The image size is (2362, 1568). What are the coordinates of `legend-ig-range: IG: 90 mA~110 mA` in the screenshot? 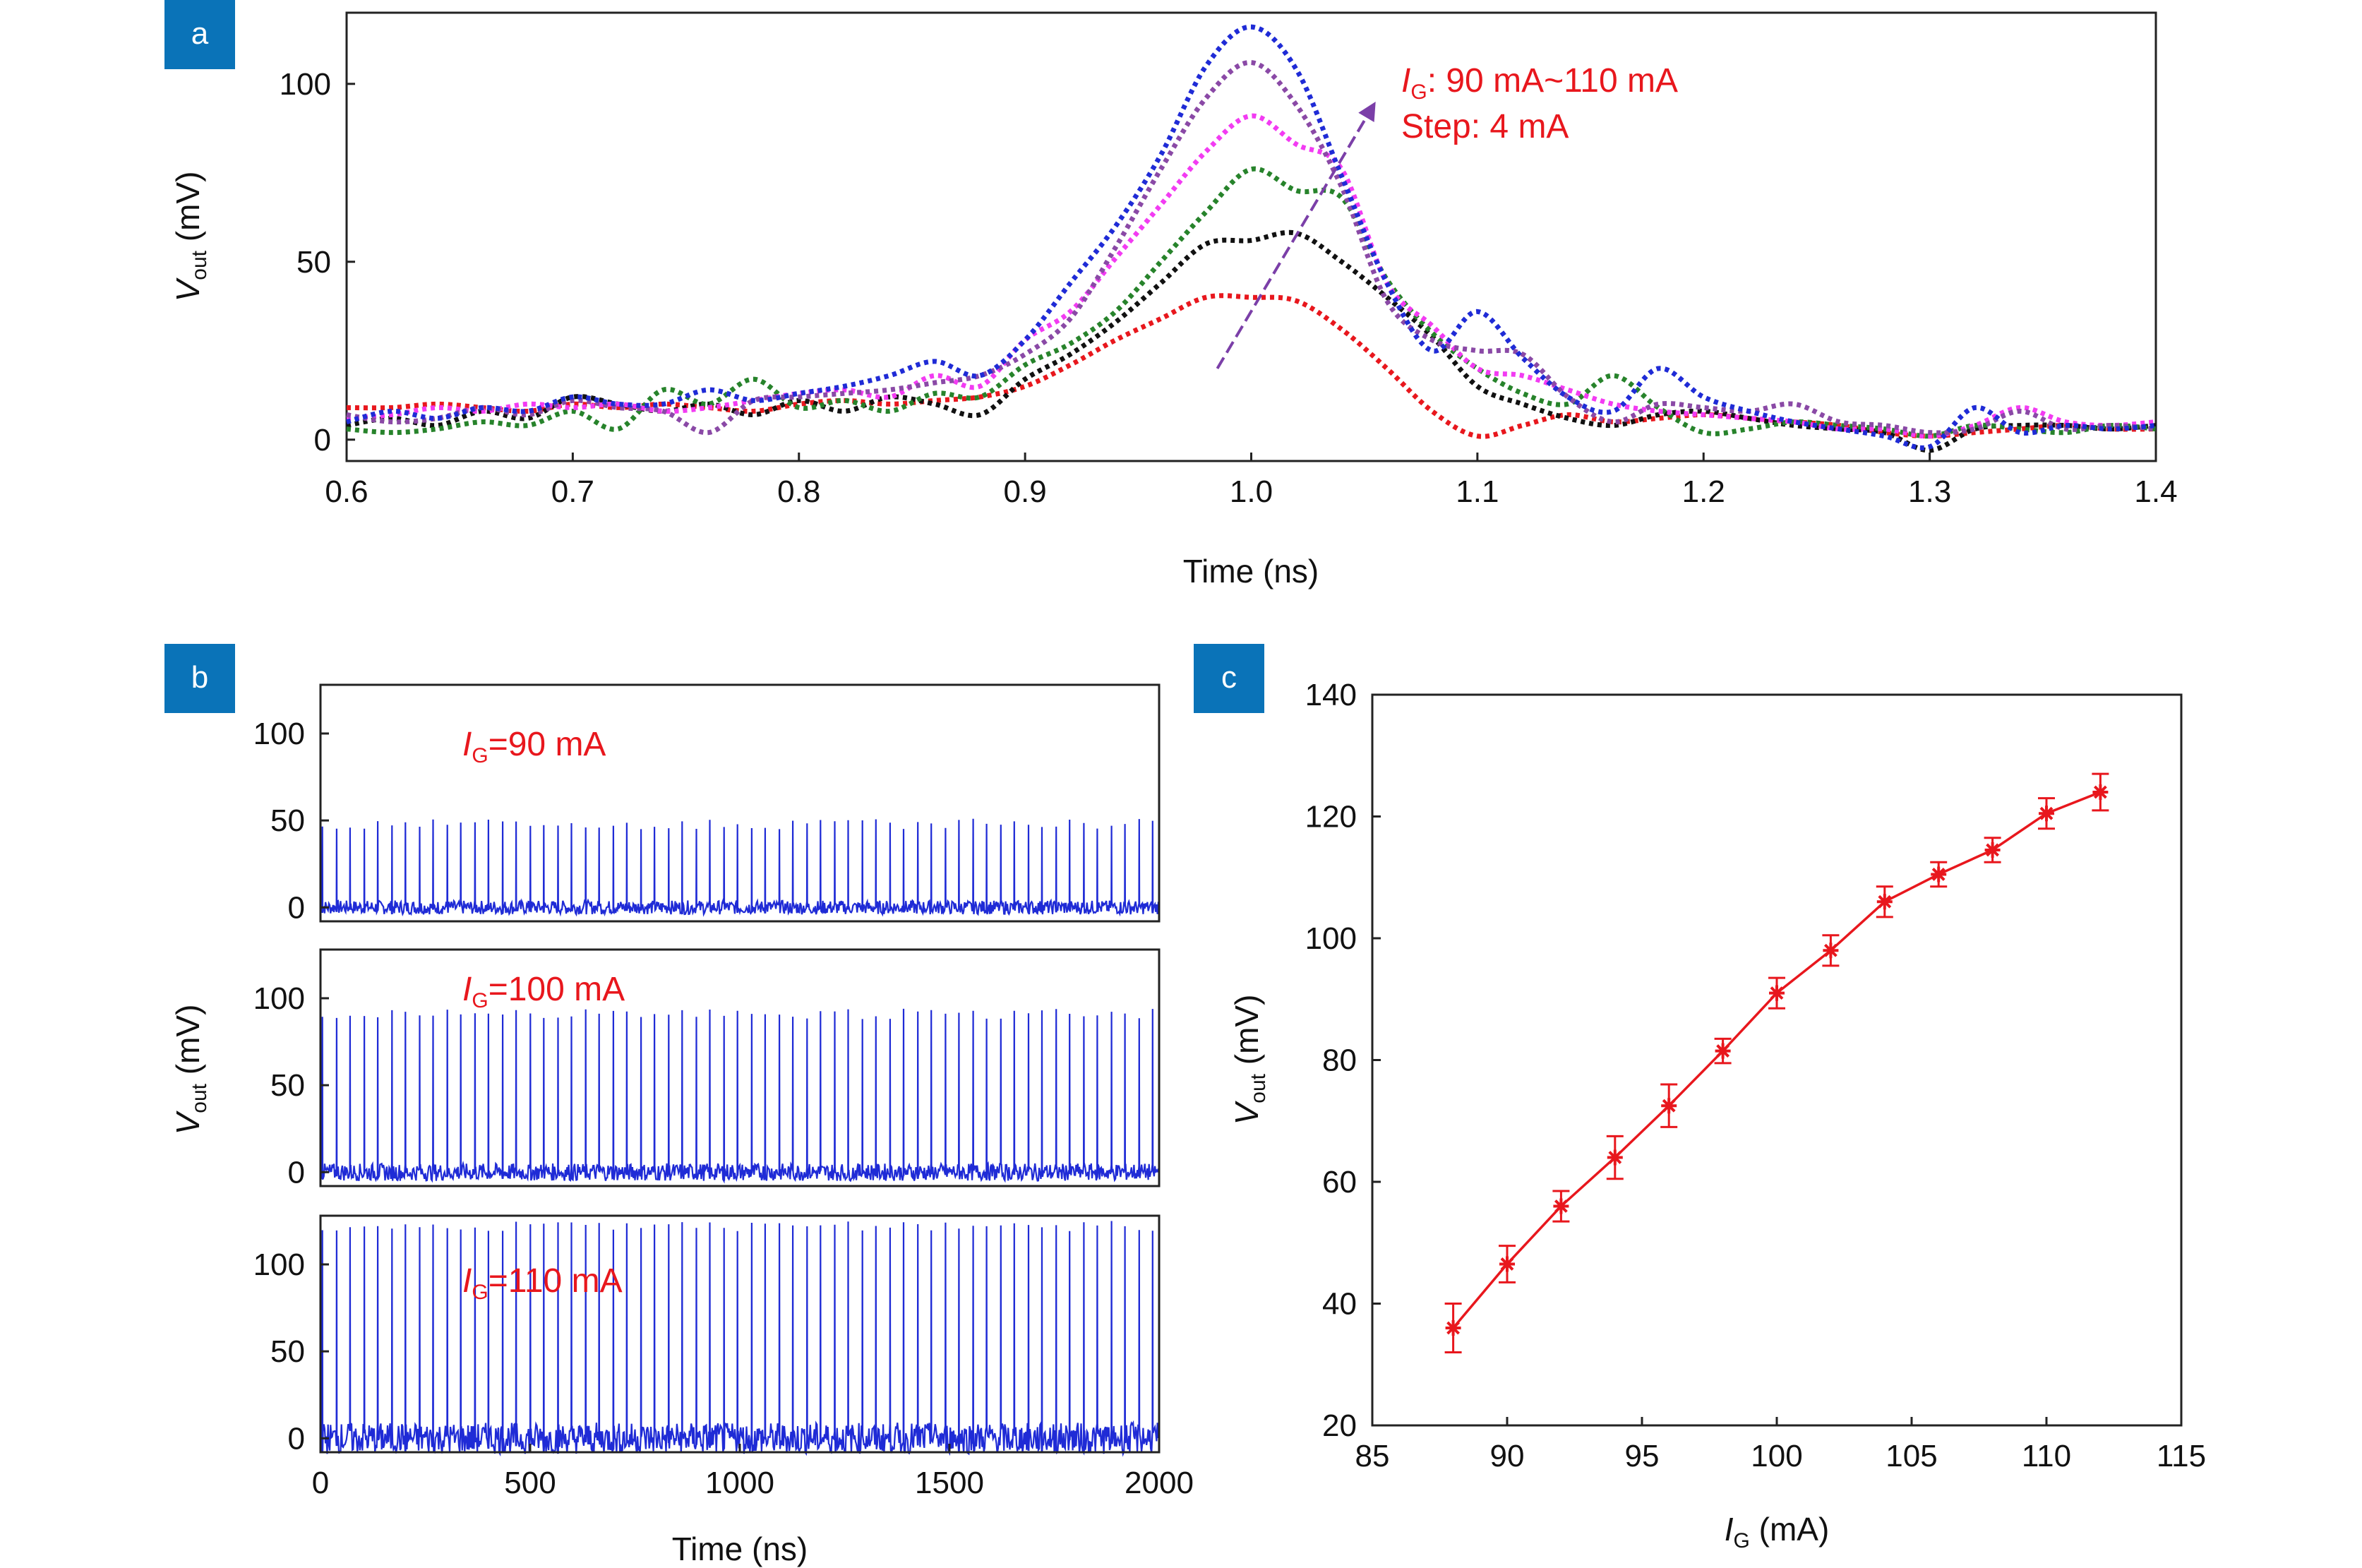 It's located at (1539, 83).